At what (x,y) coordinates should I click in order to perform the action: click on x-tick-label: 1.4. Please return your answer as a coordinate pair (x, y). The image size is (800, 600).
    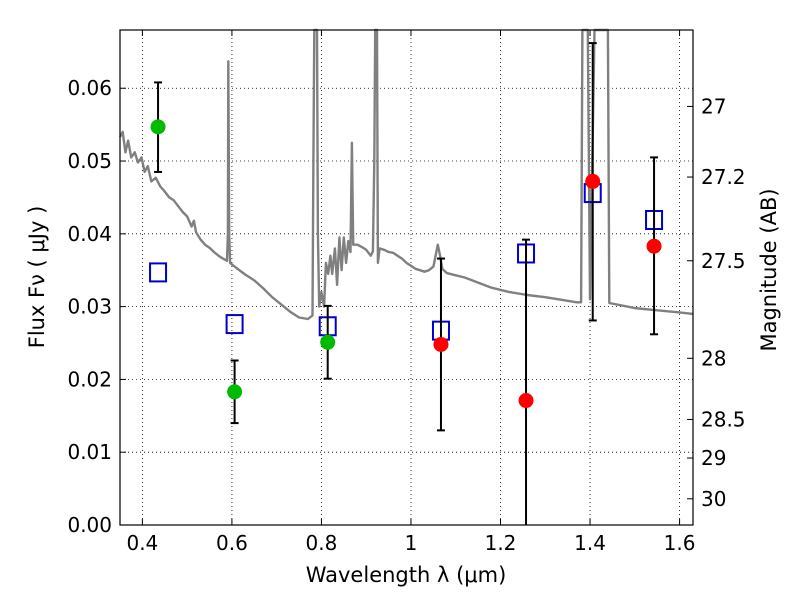
    Looking at the image, I should click on (590, 543).